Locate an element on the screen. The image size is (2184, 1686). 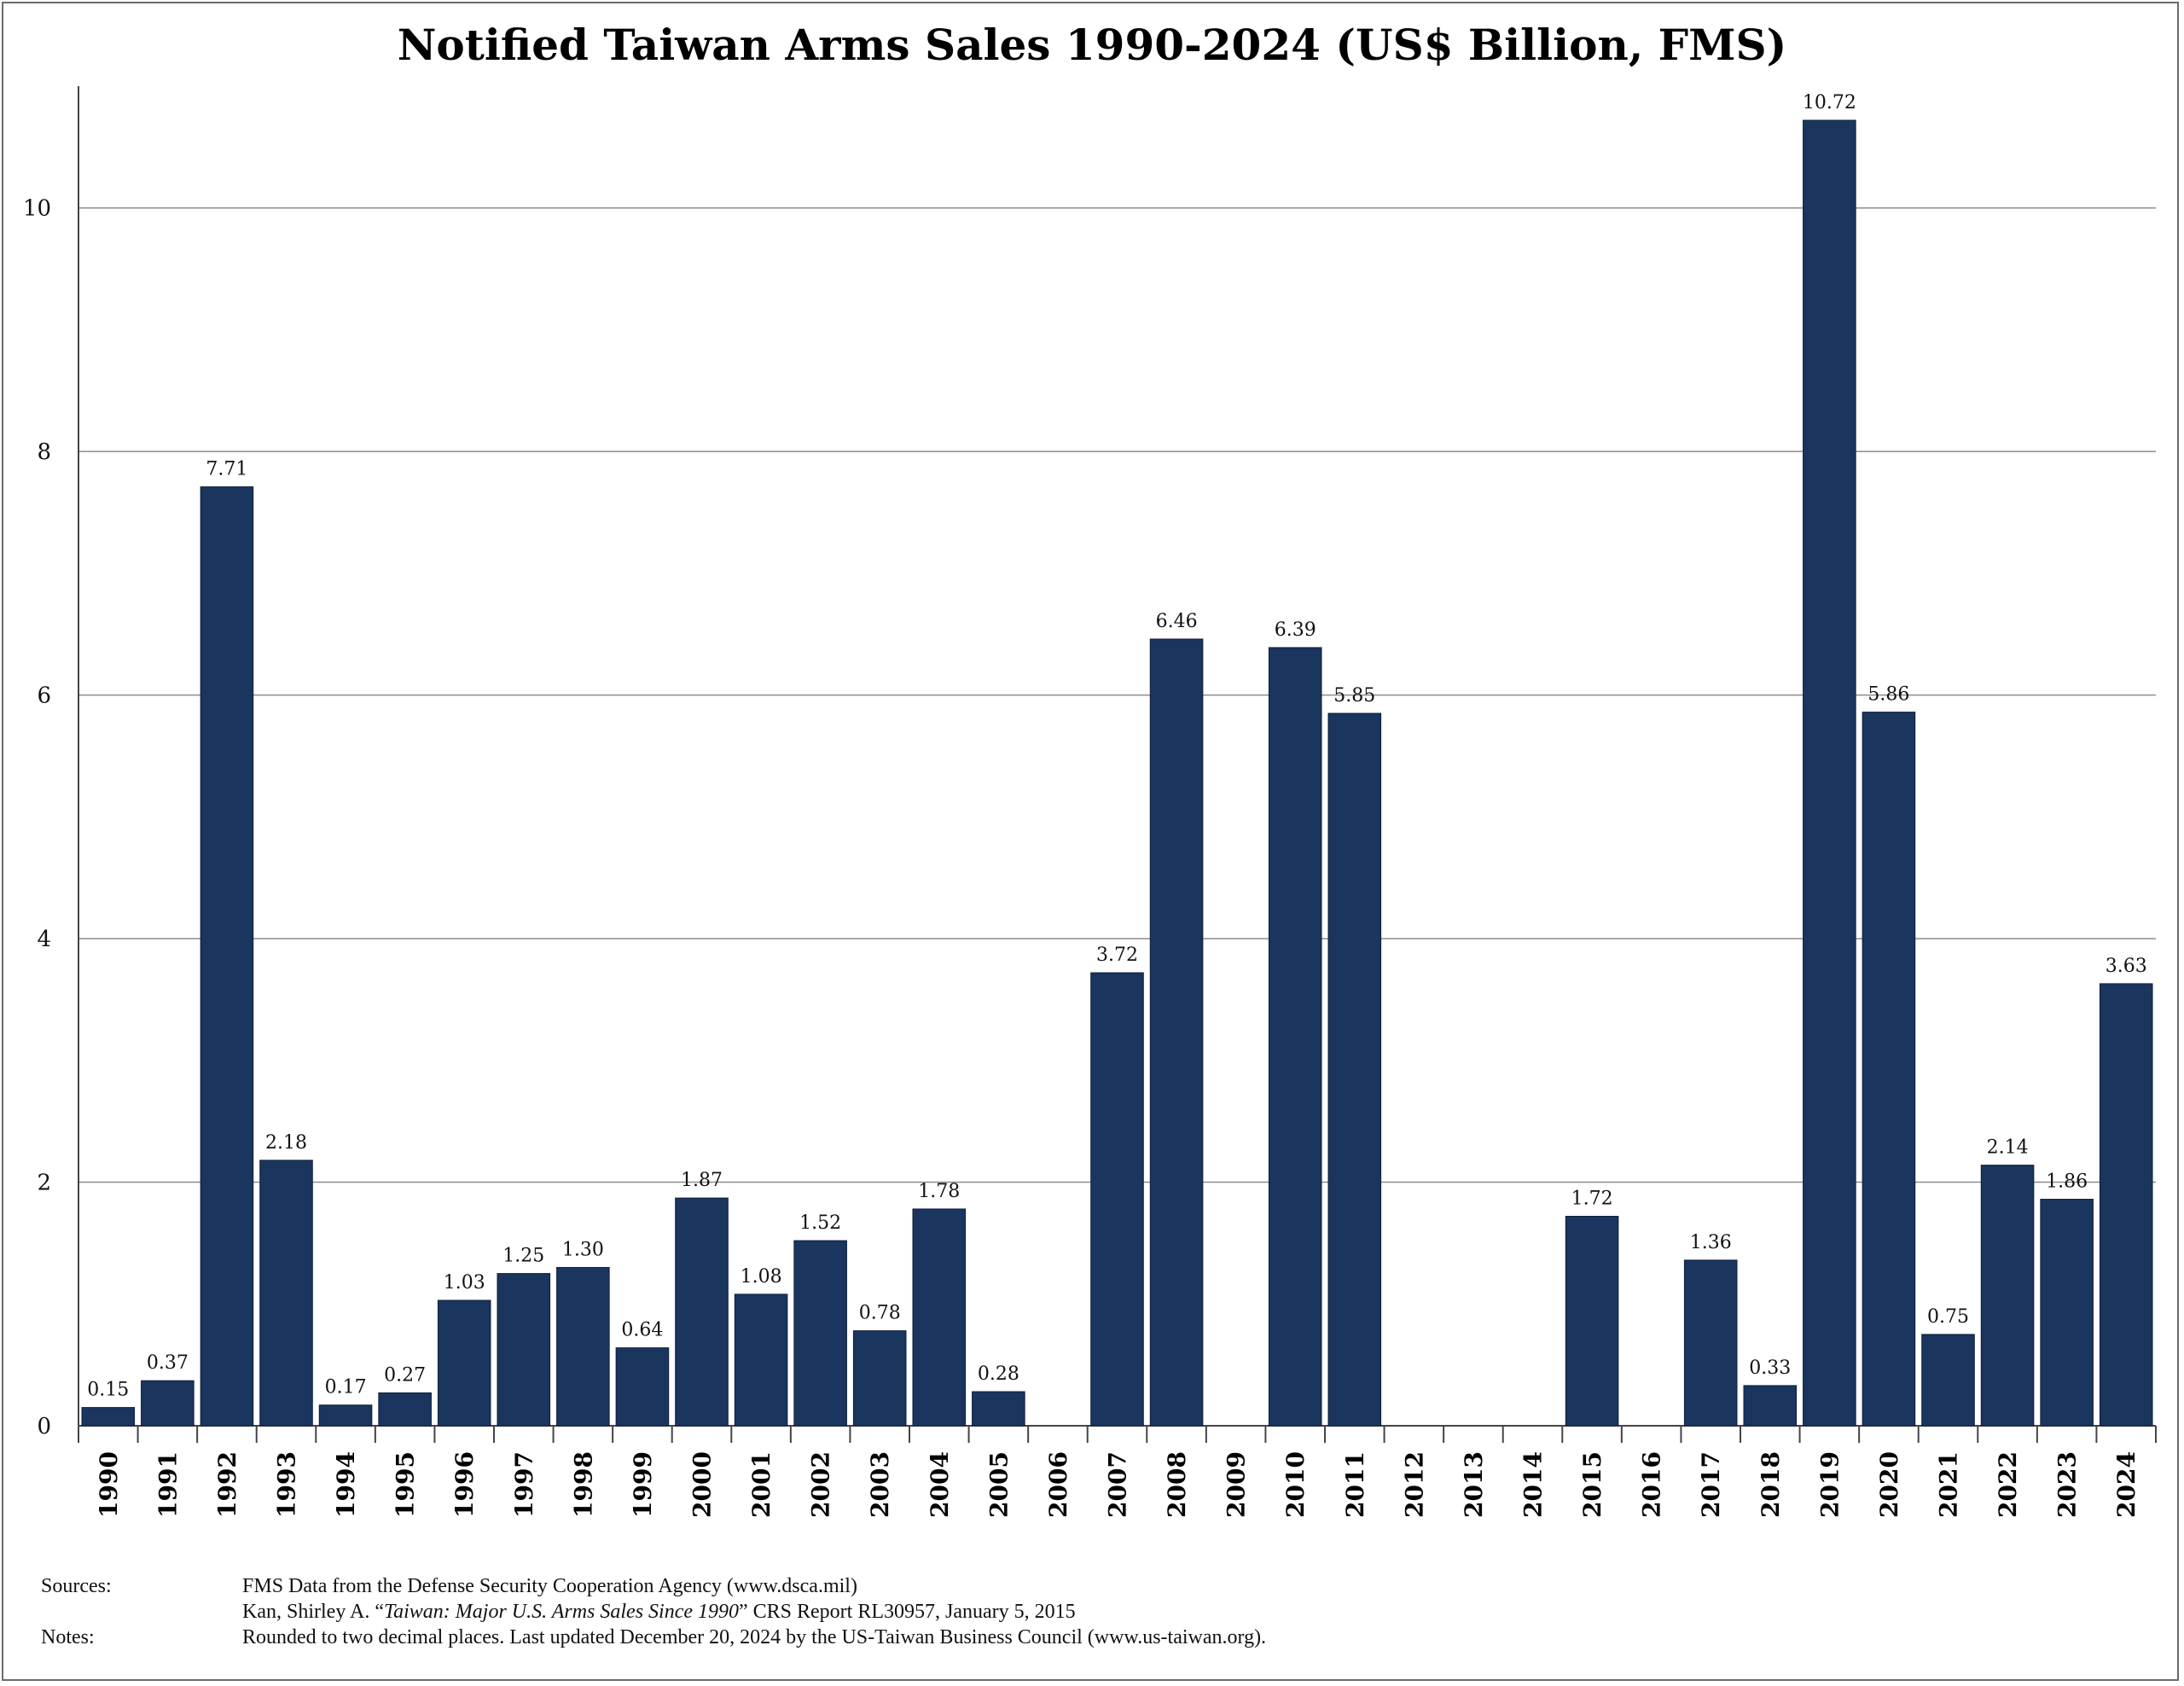
data-label: 0.15 is located at coordinates (108, 1390).